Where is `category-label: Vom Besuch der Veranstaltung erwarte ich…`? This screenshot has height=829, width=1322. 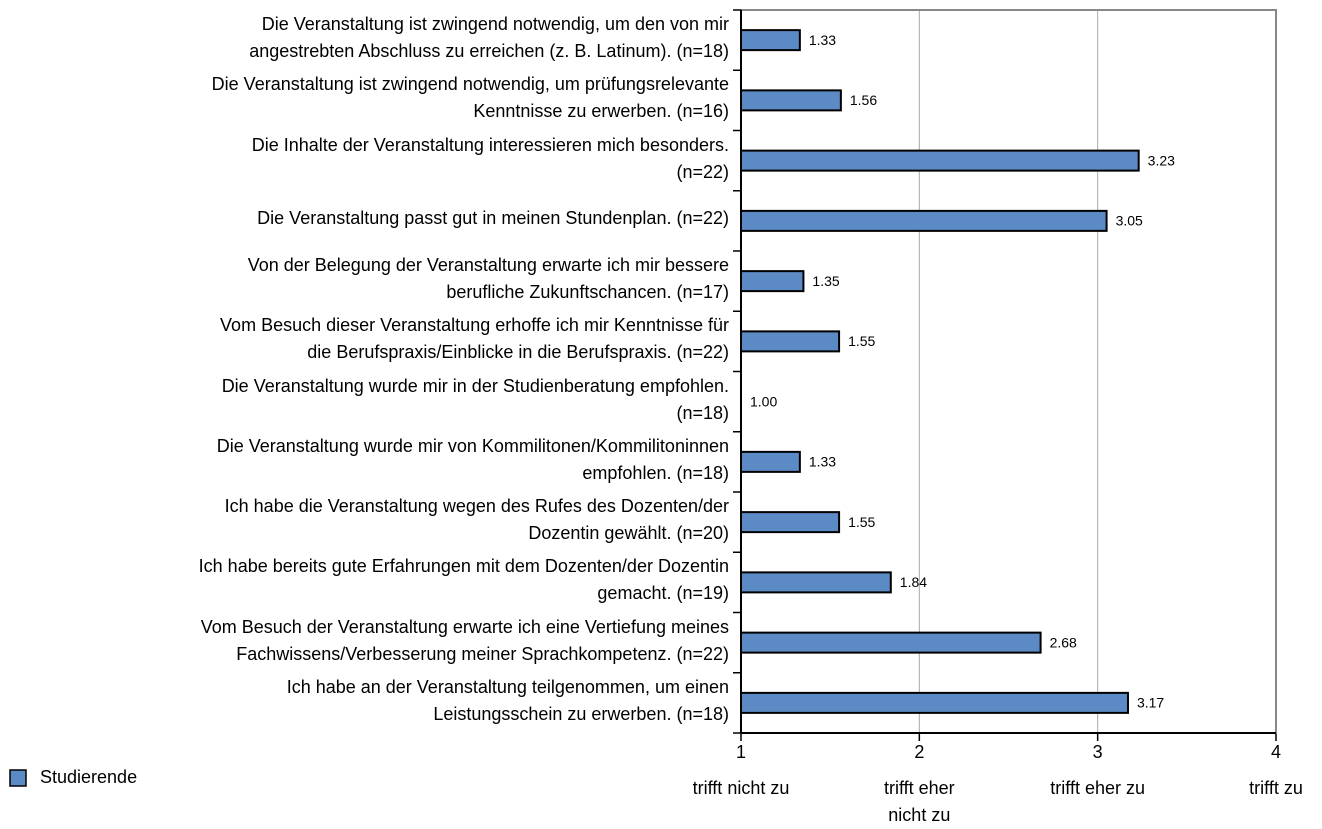
category-label: Vom Besuch der Veranstaltung erwarte ich… is located at coordinates (464, 640).